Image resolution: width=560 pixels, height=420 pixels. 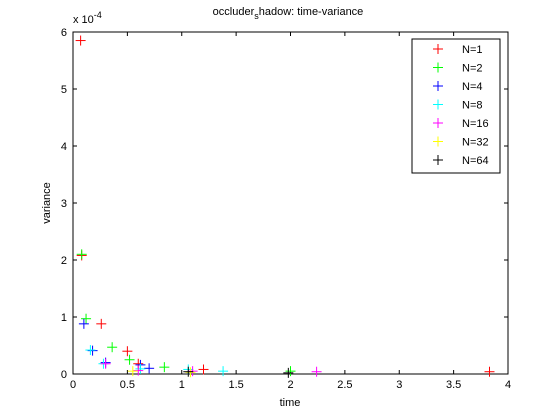 I want to click on x-tick-label: 1.5, so click(x=235, y=385).